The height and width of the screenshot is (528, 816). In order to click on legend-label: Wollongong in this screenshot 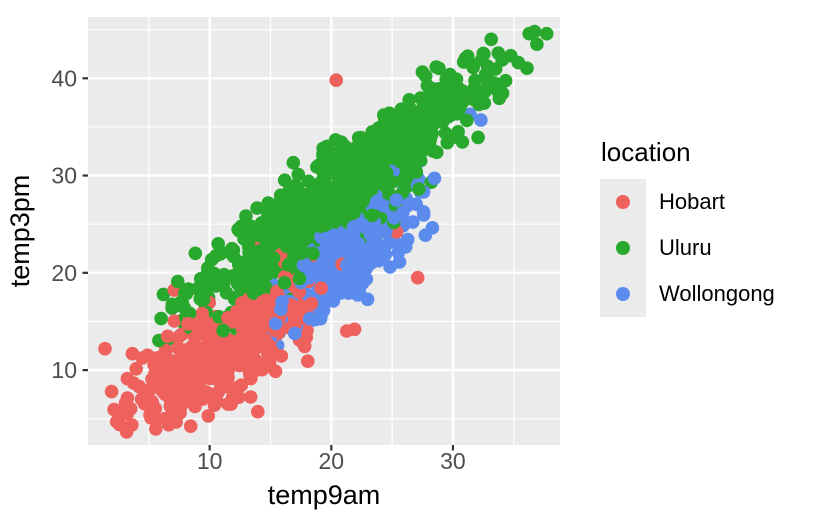, I will do `click(717, 293)`.